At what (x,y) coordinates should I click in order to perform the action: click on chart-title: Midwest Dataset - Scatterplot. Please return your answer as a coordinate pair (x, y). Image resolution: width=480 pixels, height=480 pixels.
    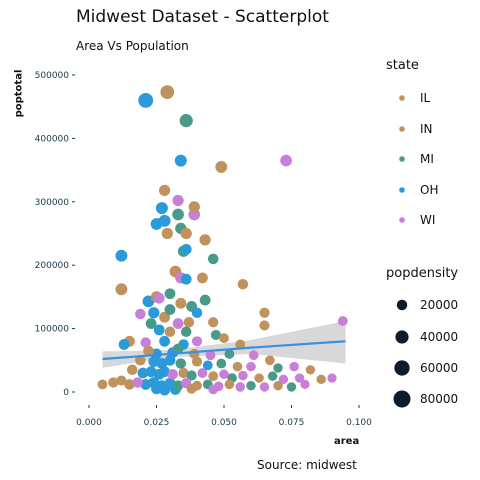
    Looking at the image, I should click on (202, 17).